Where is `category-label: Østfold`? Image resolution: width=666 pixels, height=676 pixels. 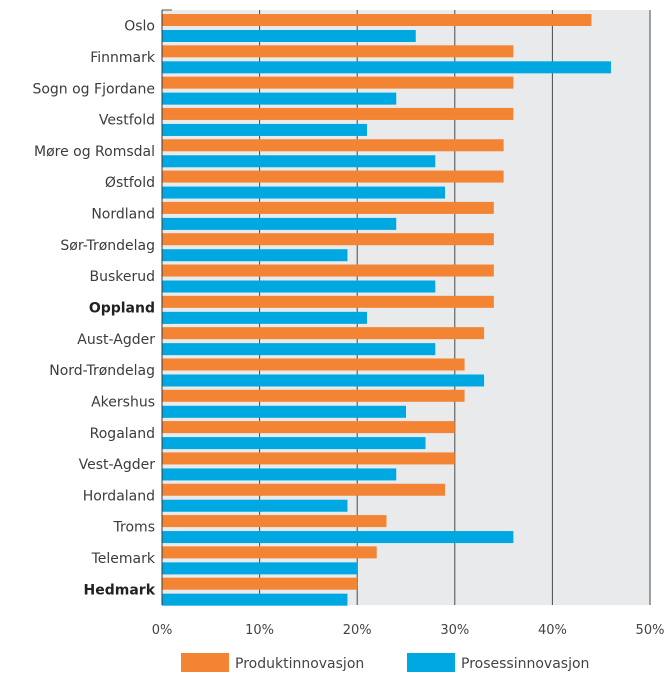 category-label: Østfold is located at coordinates (130, 183).